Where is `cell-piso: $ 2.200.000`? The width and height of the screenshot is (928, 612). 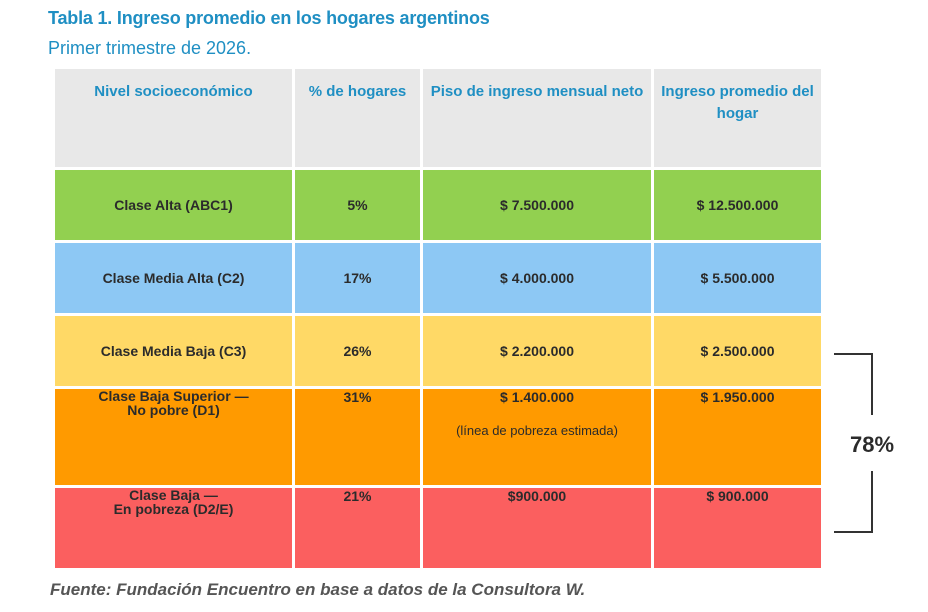
cell-piso: $ 2.200.000 is located at coordinates (537, 351).